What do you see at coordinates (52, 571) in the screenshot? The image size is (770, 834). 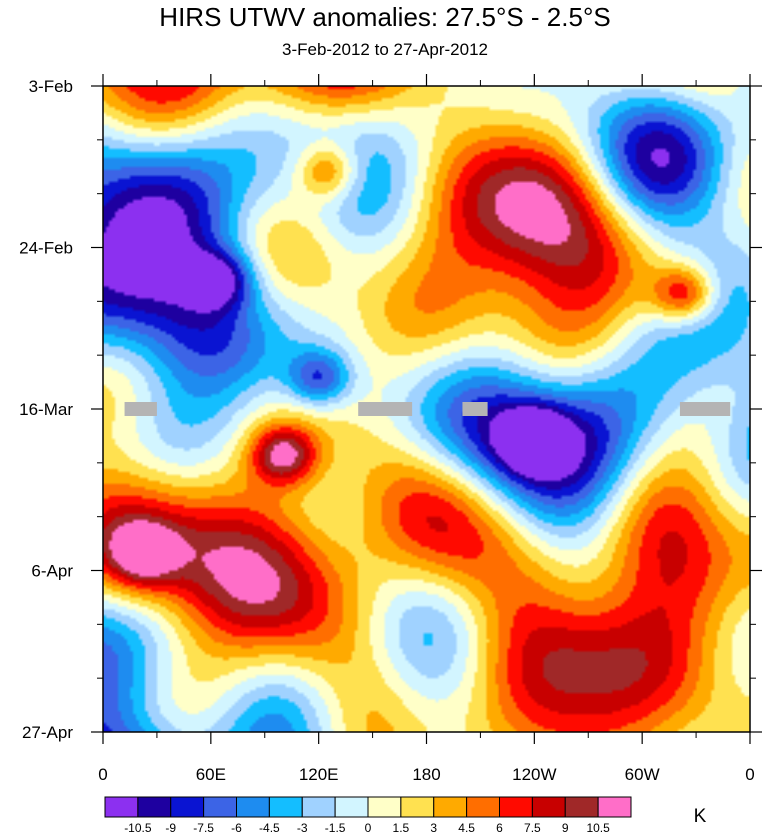 I see `y-tick-label: 6-Apr` at bounding box center [52, 571].